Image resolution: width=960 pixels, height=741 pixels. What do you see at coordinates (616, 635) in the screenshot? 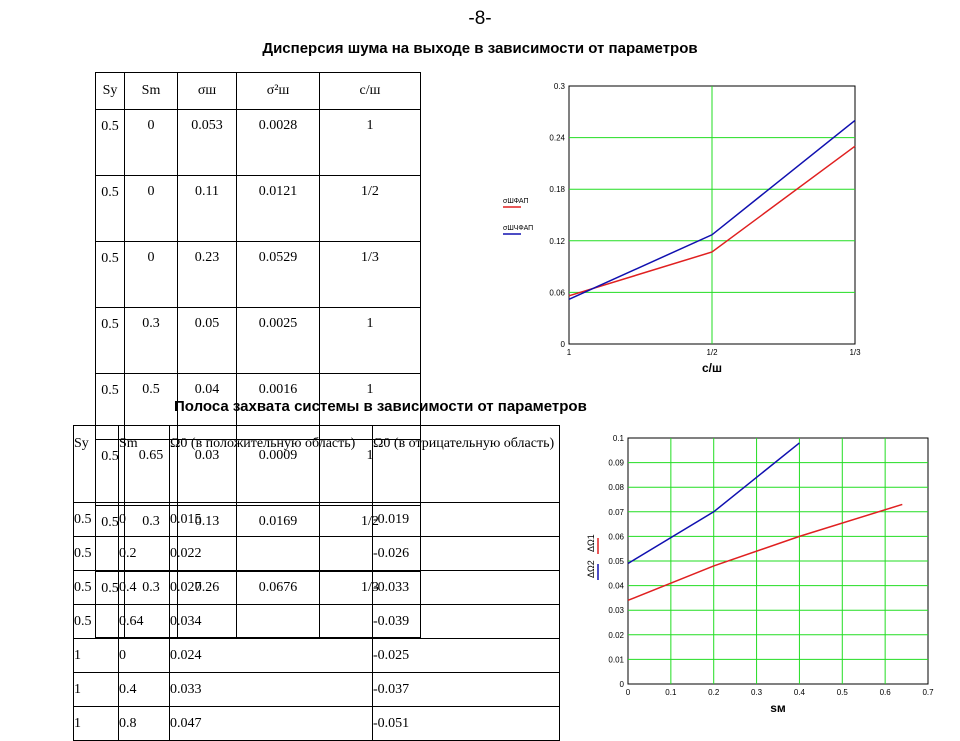
I see `y-tick-label: 0.02` at bounding box center [616, 635].